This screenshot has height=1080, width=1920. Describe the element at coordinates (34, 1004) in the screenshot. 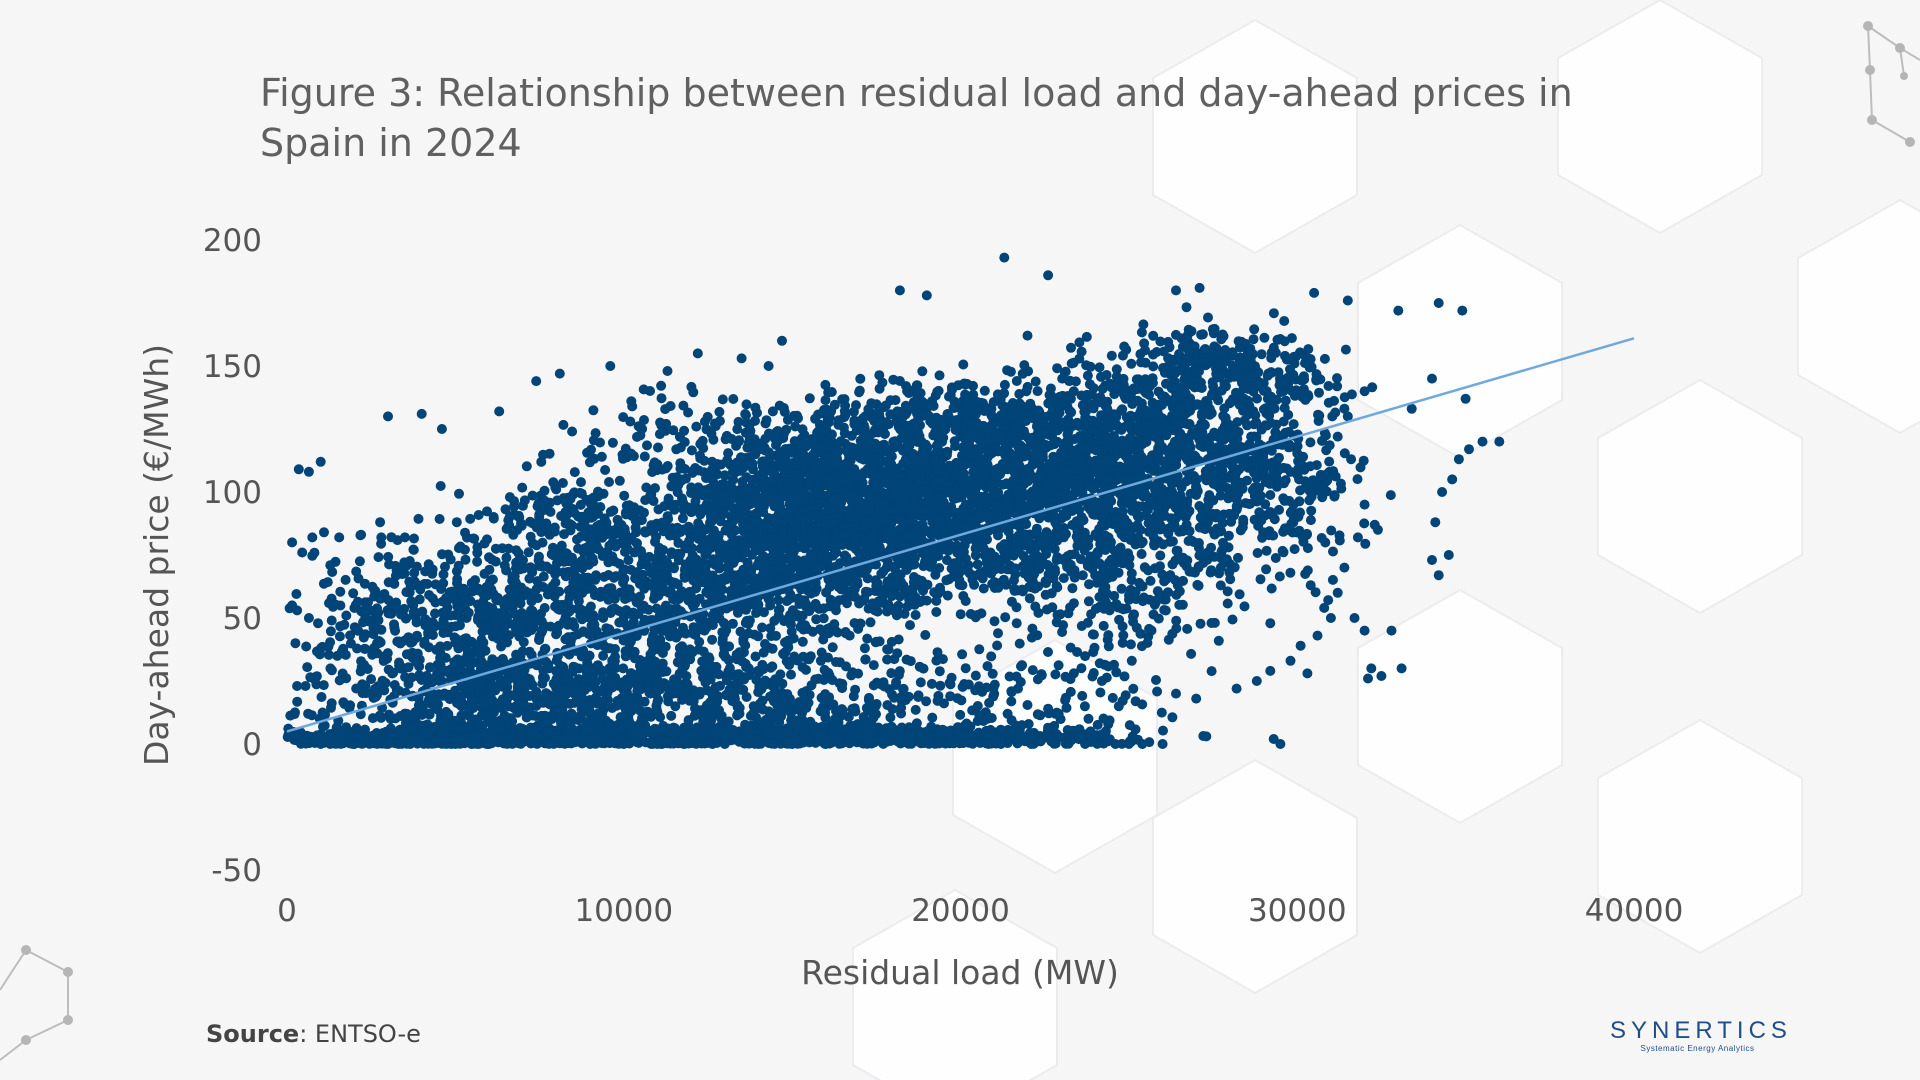

I see `network-decoration-bottom-left` at that location.